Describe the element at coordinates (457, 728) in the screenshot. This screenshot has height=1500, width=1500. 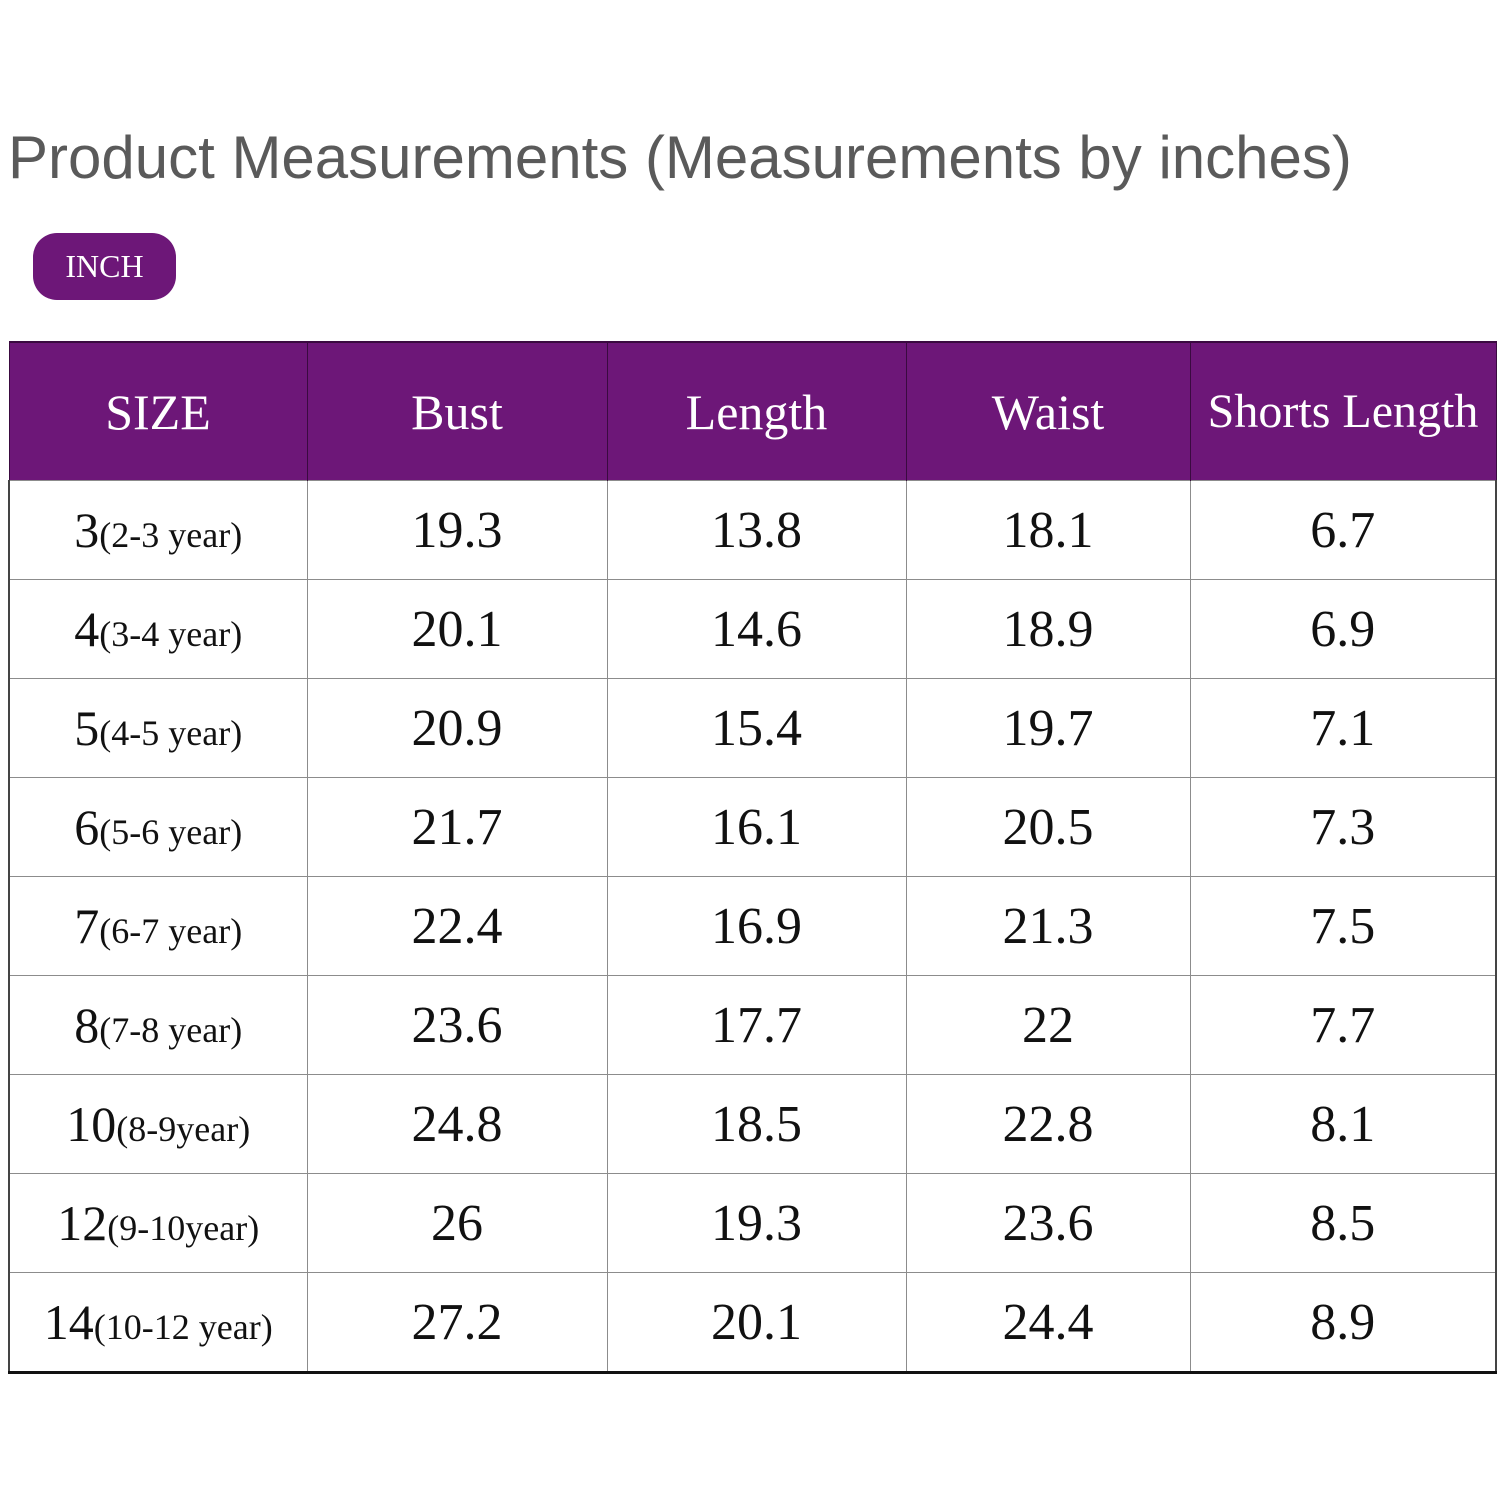
I see `bust-cell: 20.9` at that location.